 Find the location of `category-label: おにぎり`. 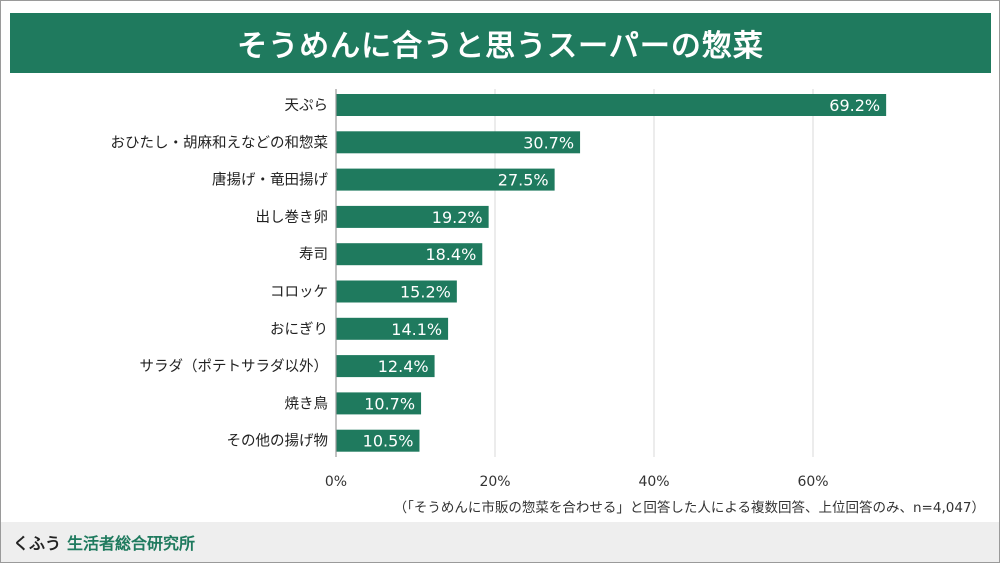

category-label: おにぎり is located at coordinates (299, 329).